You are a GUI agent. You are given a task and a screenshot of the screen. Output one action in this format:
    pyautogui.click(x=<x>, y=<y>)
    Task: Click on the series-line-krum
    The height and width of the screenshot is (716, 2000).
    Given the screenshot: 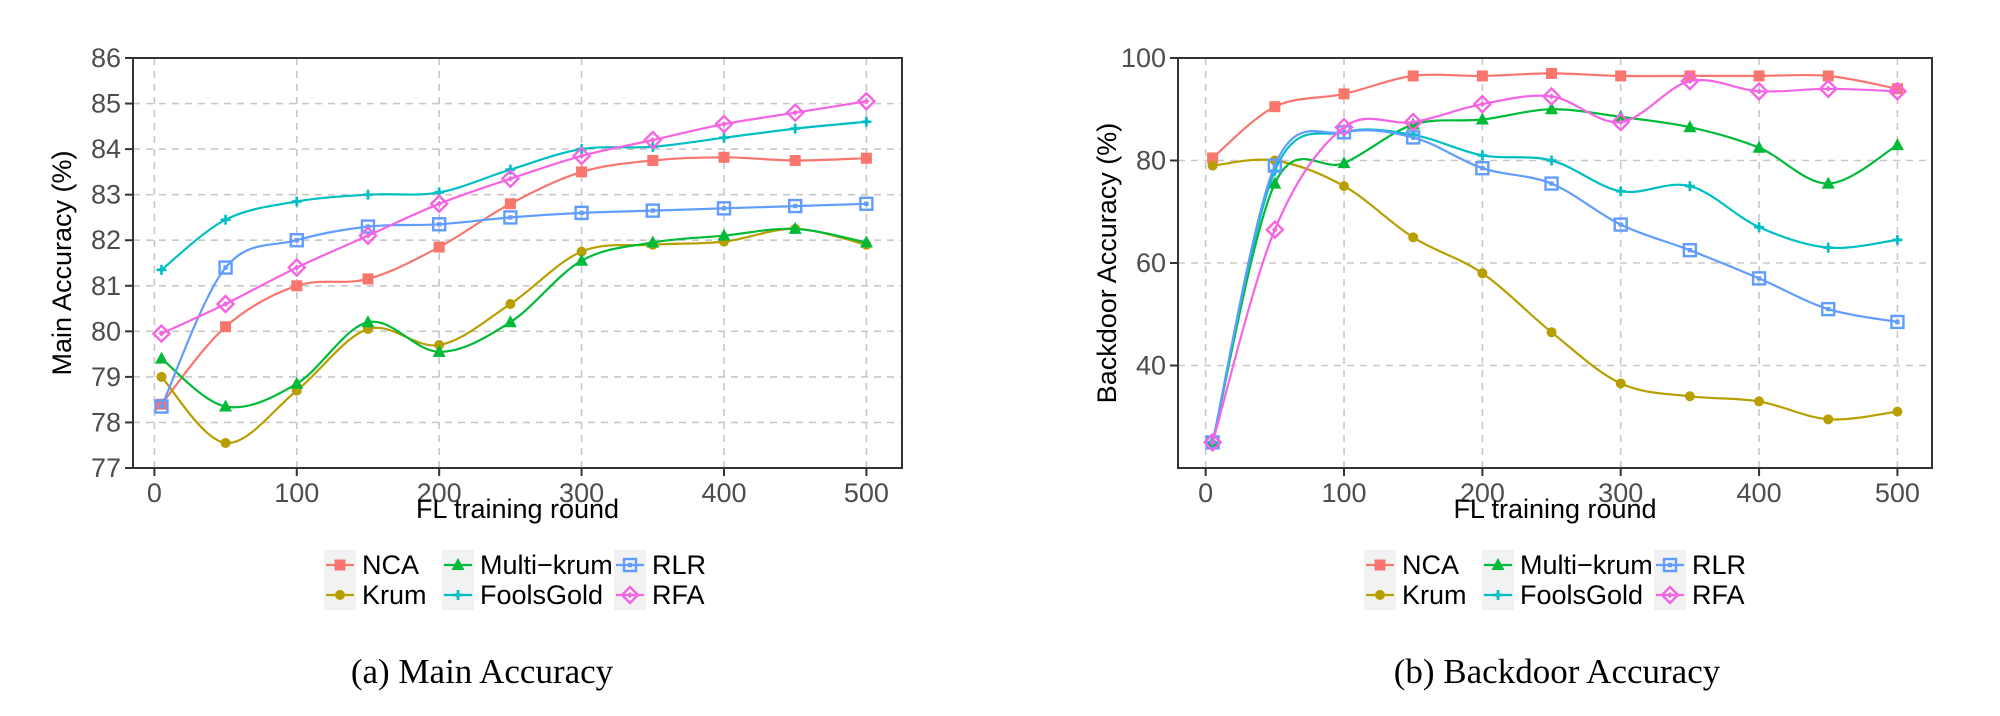 What is the action you would take?
    pyautogui.click(x=513, y=336)
    